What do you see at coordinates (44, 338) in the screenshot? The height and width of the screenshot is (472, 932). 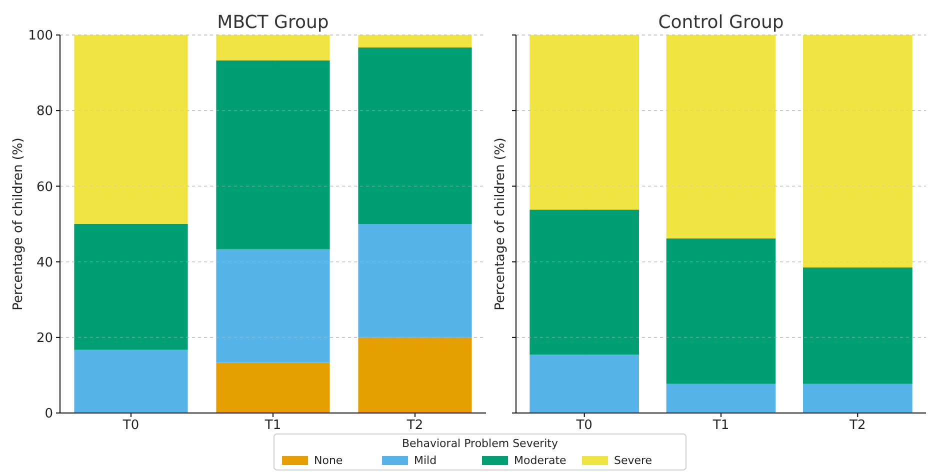 I see `y-tick-label: 20` at bounding box center [44, 338].